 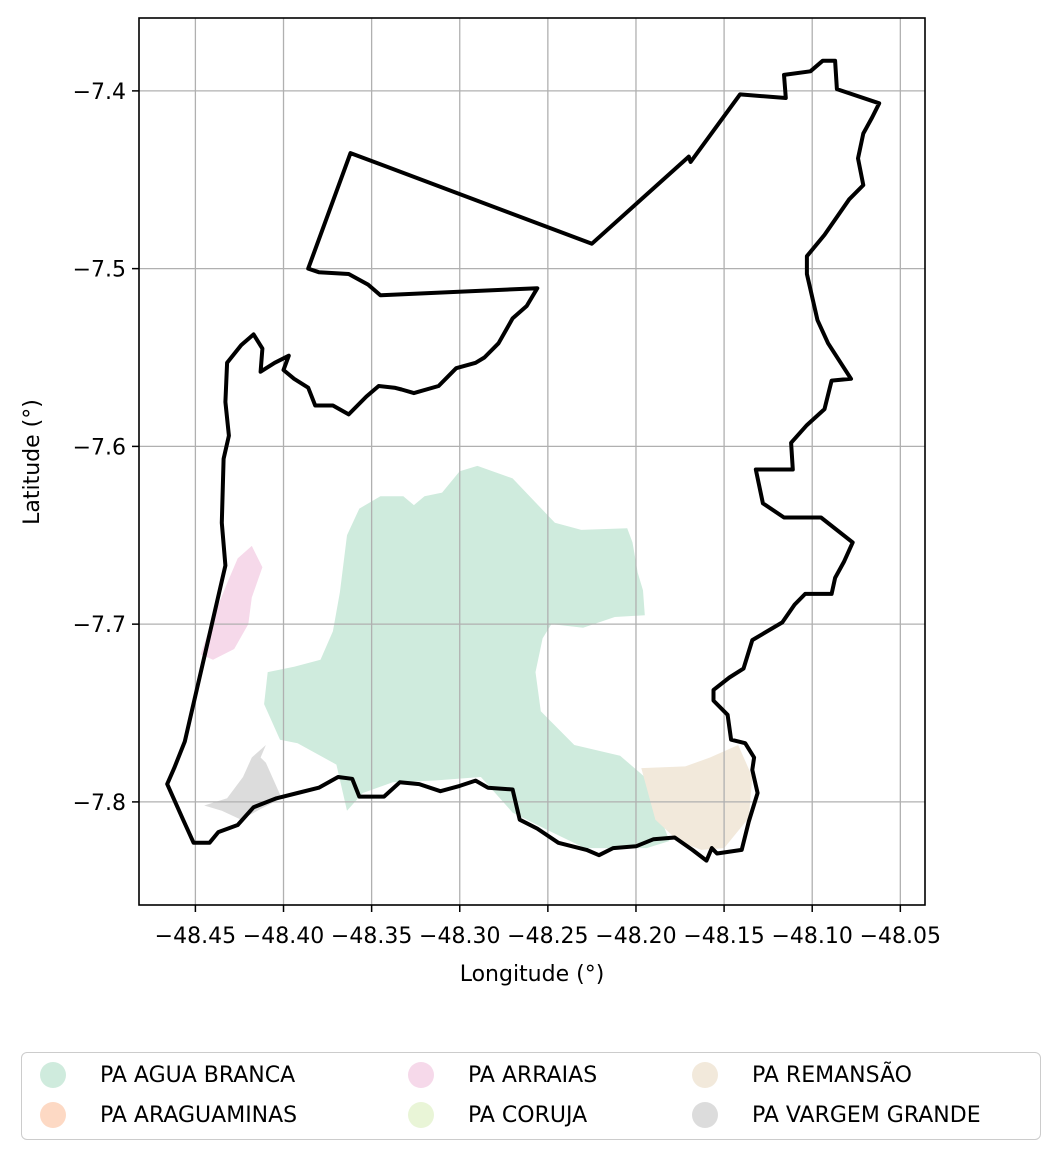 I want to click on region-pa-arraias, so click(x=231, y=602).